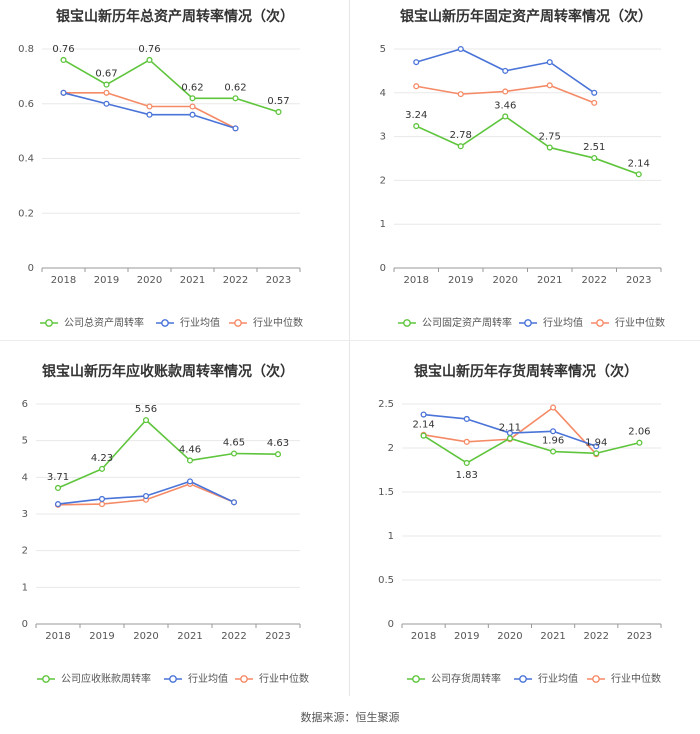 The image size is (700, 734). Describe the element at coordinates (92, 322) in the screenshot. I see `legend-item: 公司总资产周转率` at that location.